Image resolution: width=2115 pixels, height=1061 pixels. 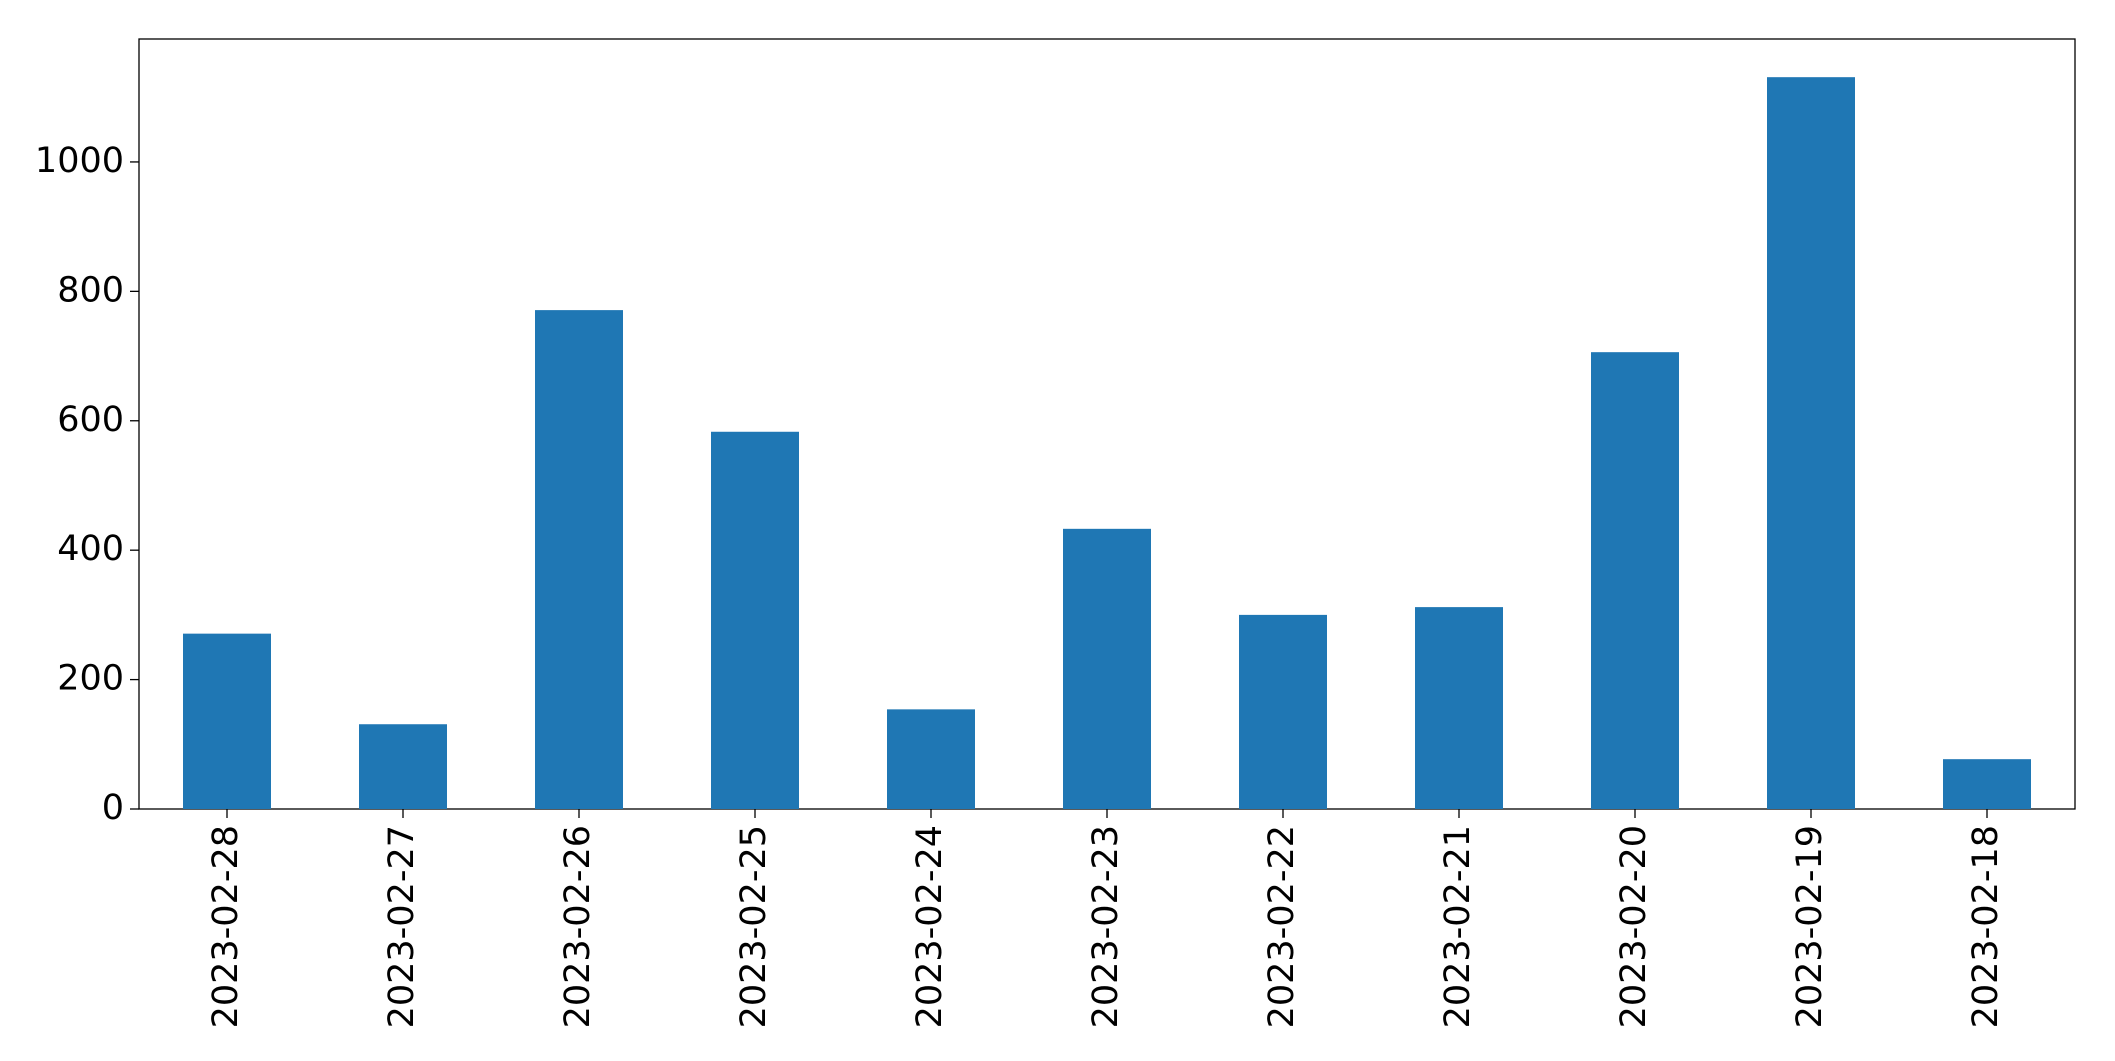 What do you see at coordinates (113, 808) in the screenshot?
I see `y-tick-label: 0` at bounding box center [113, 808].